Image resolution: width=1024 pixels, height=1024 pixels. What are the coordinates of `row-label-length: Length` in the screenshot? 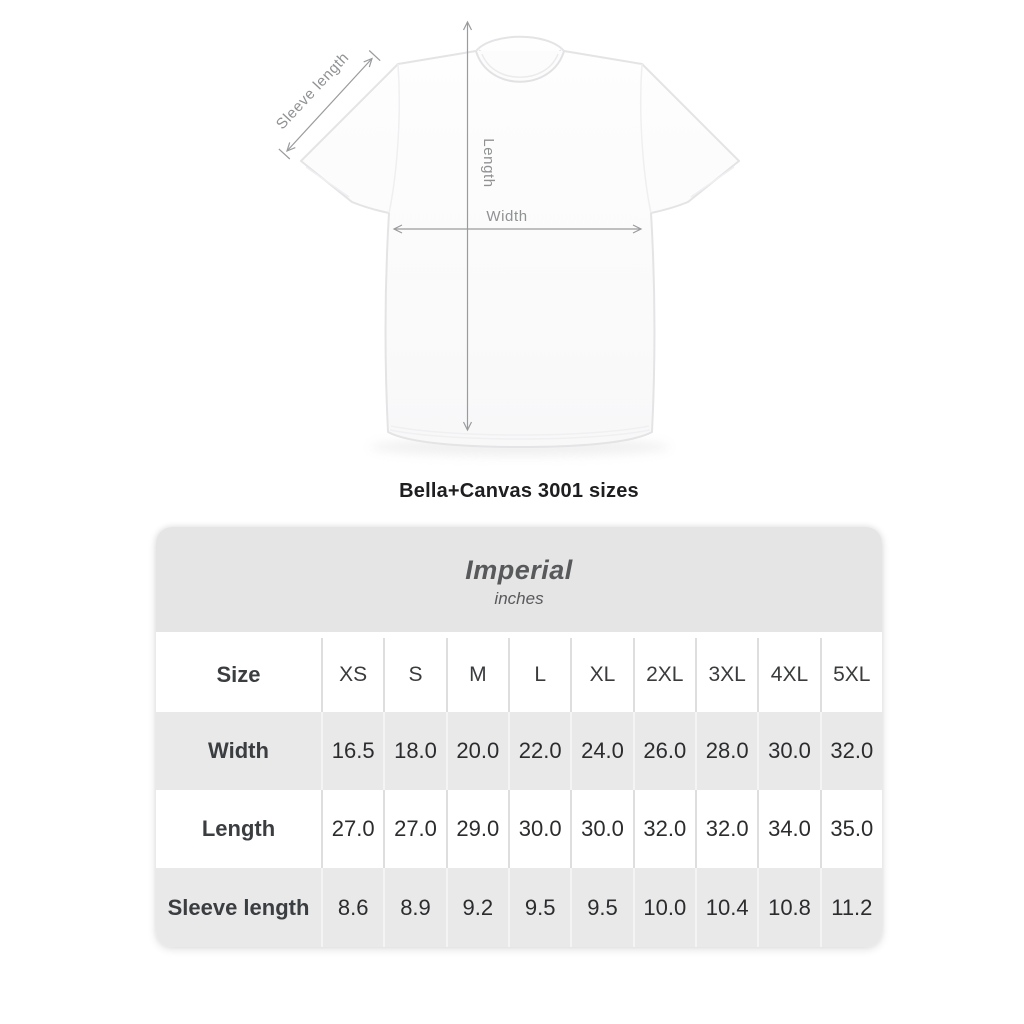 It's located at (238, 828).